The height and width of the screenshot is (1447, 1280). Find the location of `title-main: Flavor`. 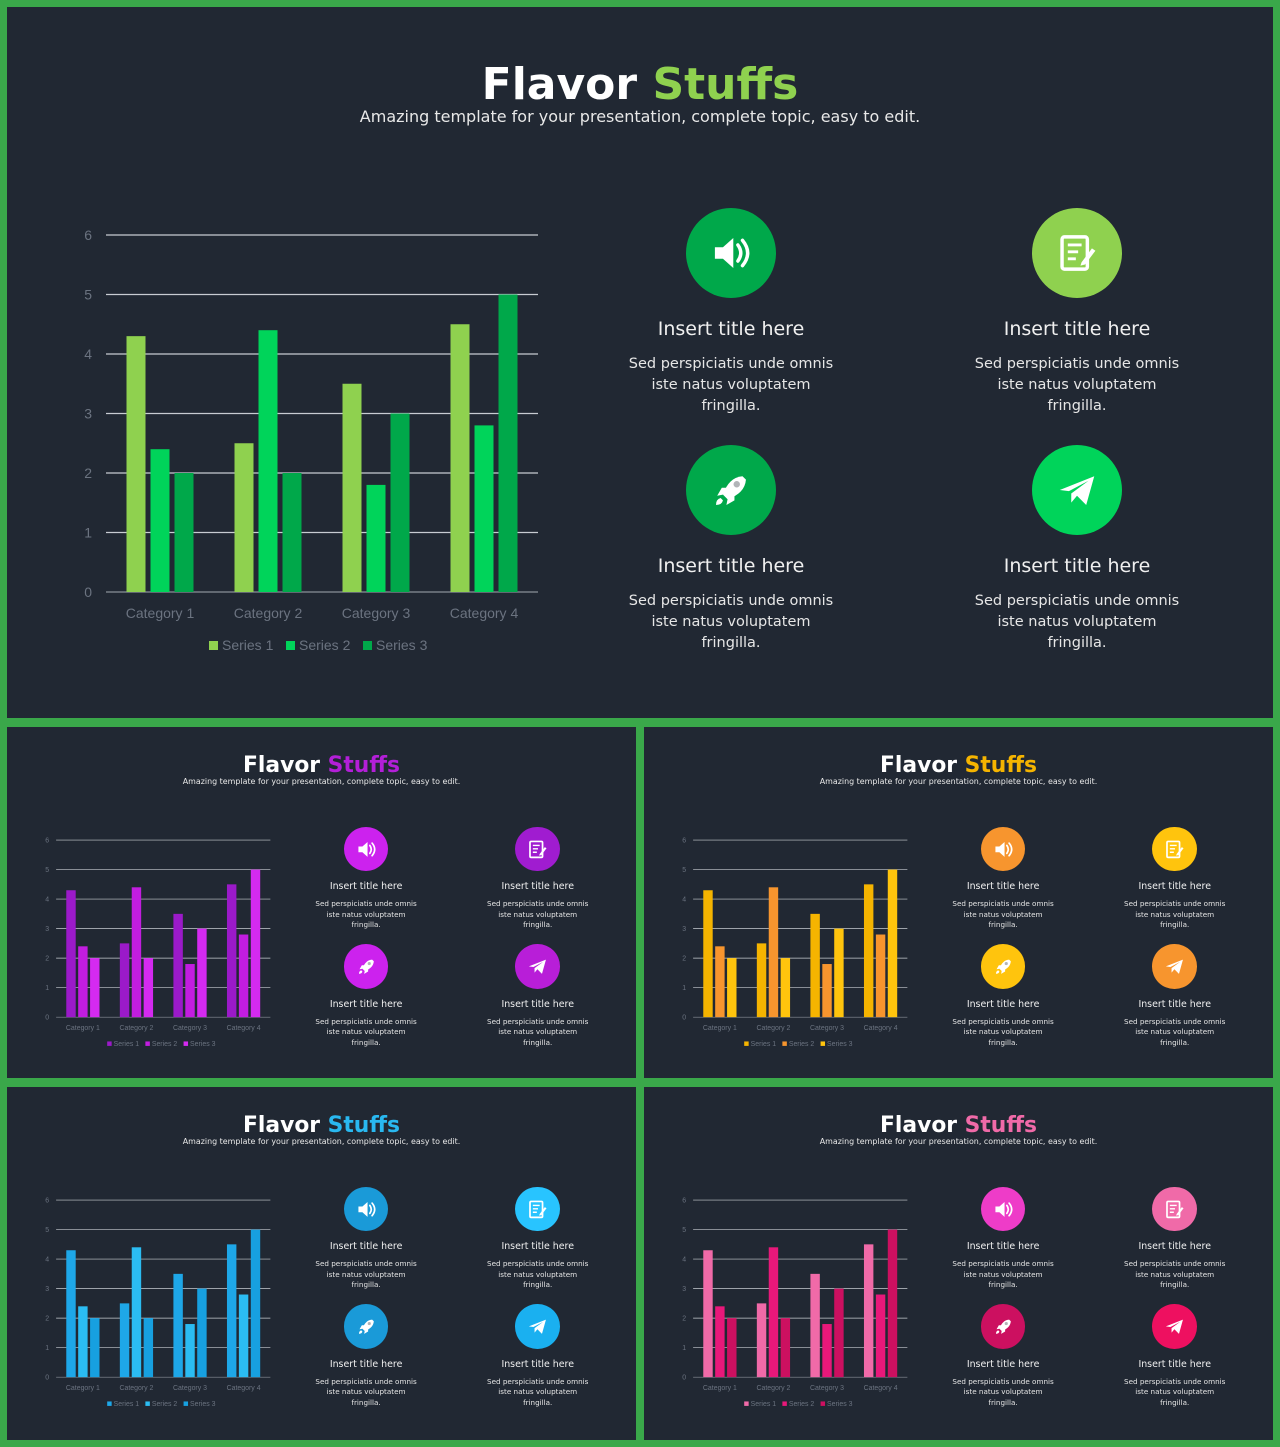

title-main: Flavor is located at coordinates (559, 84).